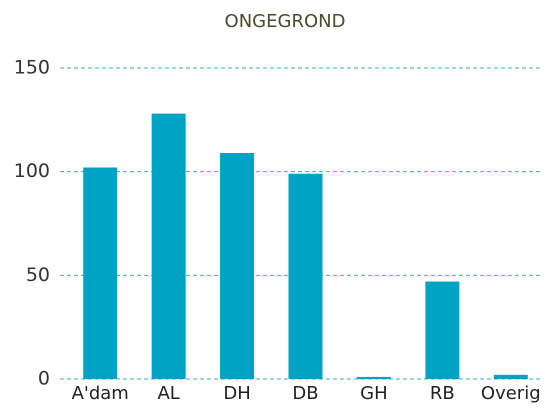  Describe the element at coordinates (100, 393) in the screenshot. I see `x-tick-label: A'dam` at that location.